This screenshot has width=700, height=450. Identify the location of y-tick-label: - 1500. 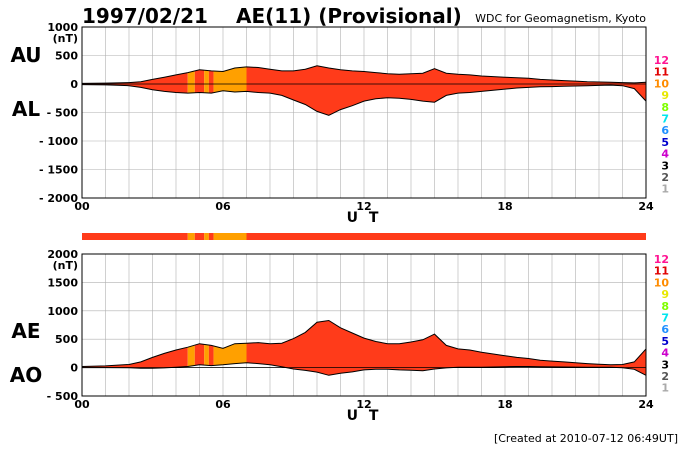
(58, 170).